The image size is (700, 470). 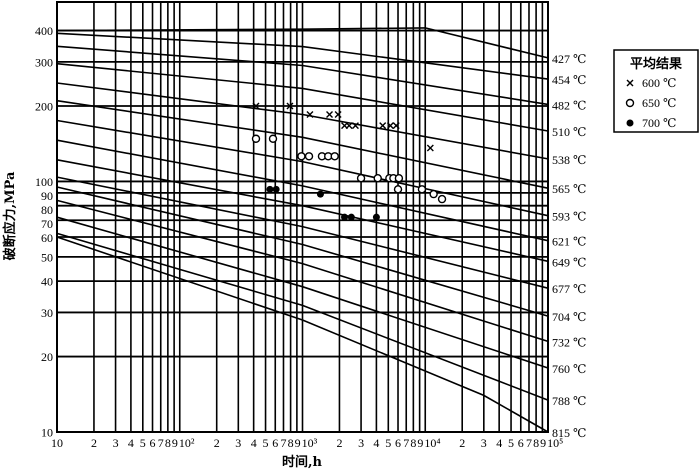 I want to click on curve-temperature-label: 454 ℃, so click(x=569, y=80).